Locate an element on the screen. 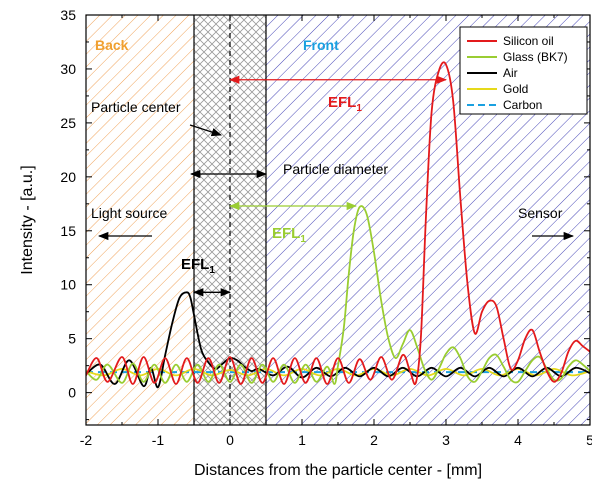 The image size is (592, 484). y-tick-label: 30 is located at coordinates (68, 69).